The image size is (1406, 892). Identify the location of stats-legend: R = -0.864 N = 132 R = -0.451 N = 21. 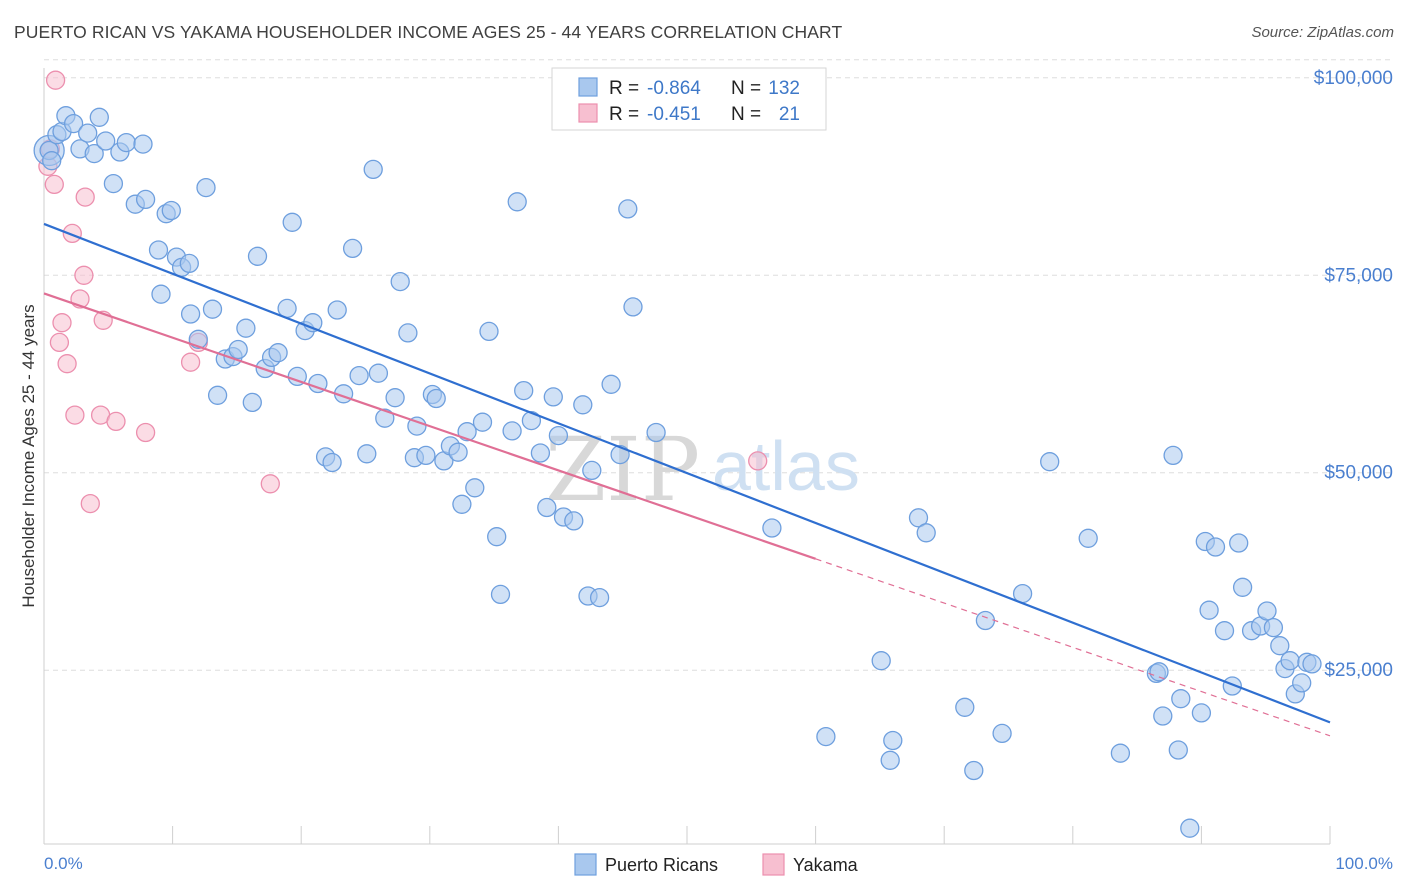
(689, 99).